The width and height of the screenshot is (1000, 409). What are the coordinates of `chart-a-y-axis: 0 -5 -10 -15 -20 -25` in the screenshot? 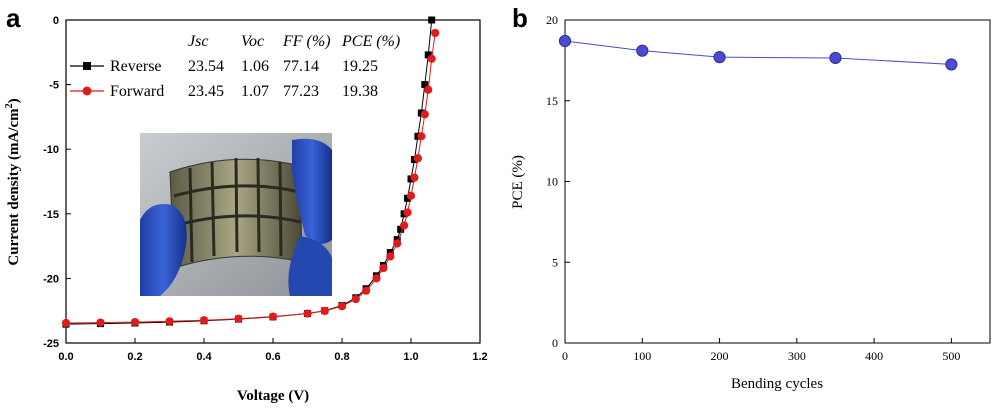 It's located at (57, 182).